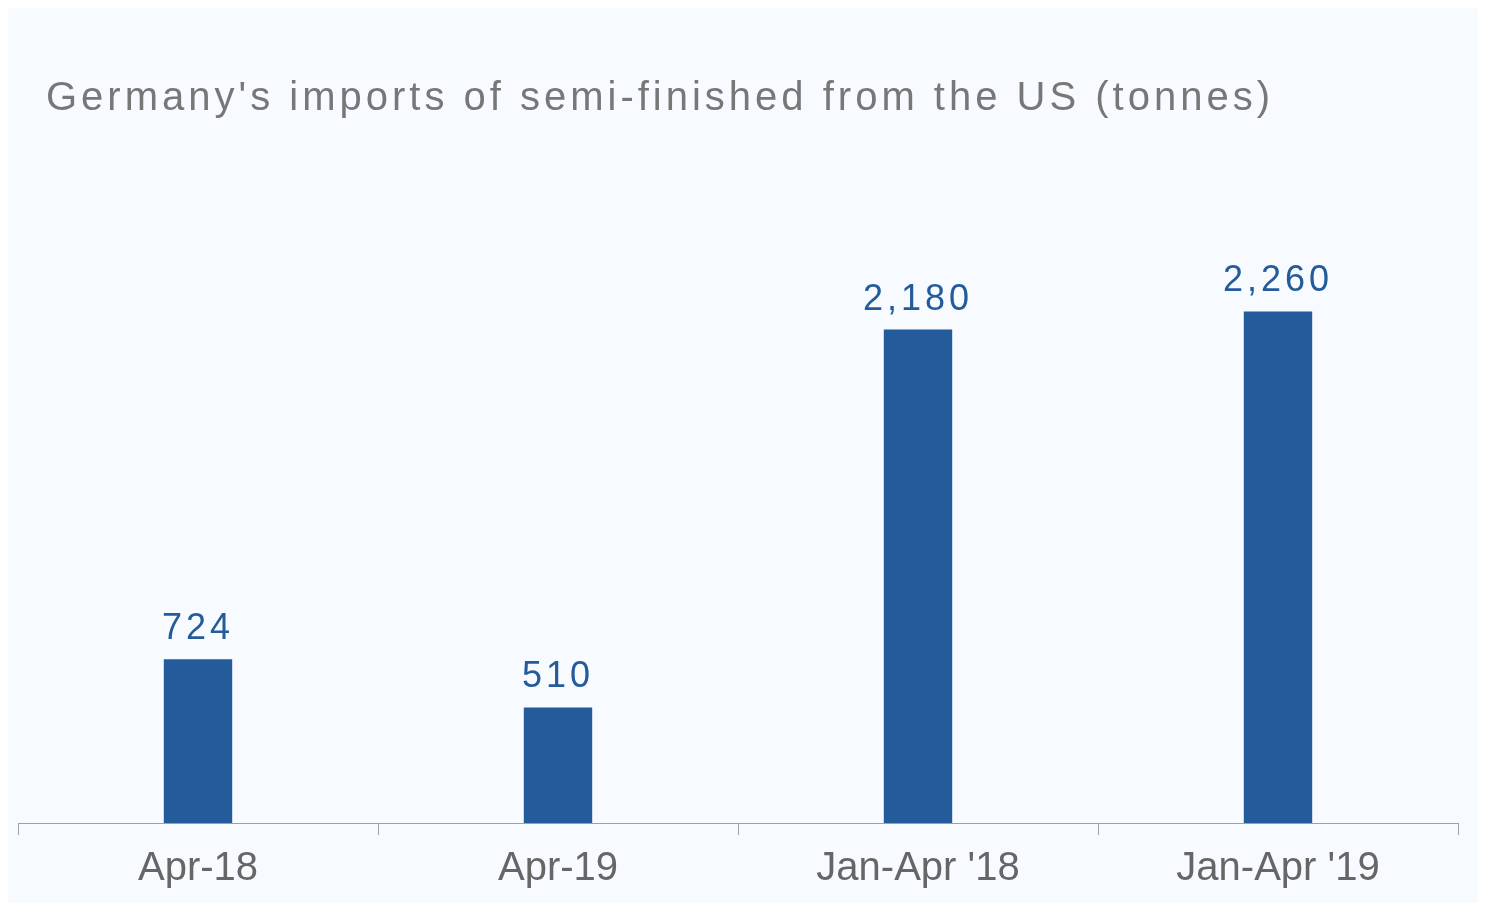 This screenshot has width=1500, height=921. I want to click on data-label: 510, so click(558, 675).